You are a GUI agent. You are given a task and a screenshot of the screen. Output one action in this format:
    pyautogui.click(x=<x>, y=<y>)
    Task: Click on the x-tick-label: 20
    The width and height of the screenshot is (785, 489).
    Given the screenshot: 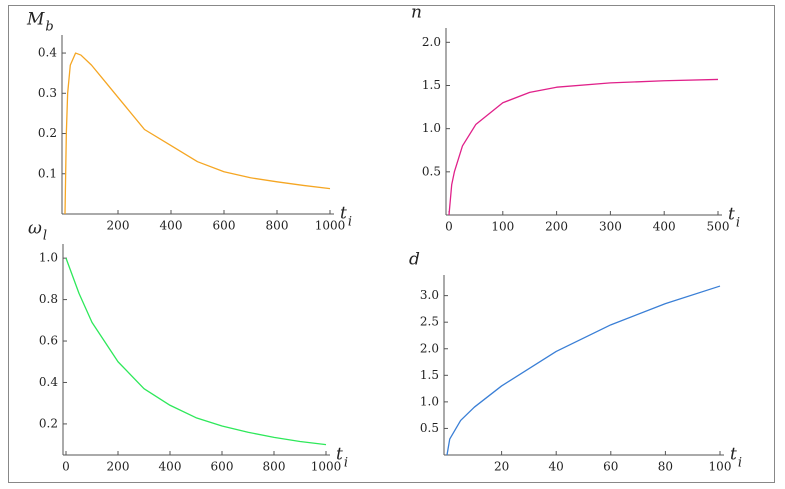 What is the action you would take?
    pyautogui.click(x=501, y=467)
    